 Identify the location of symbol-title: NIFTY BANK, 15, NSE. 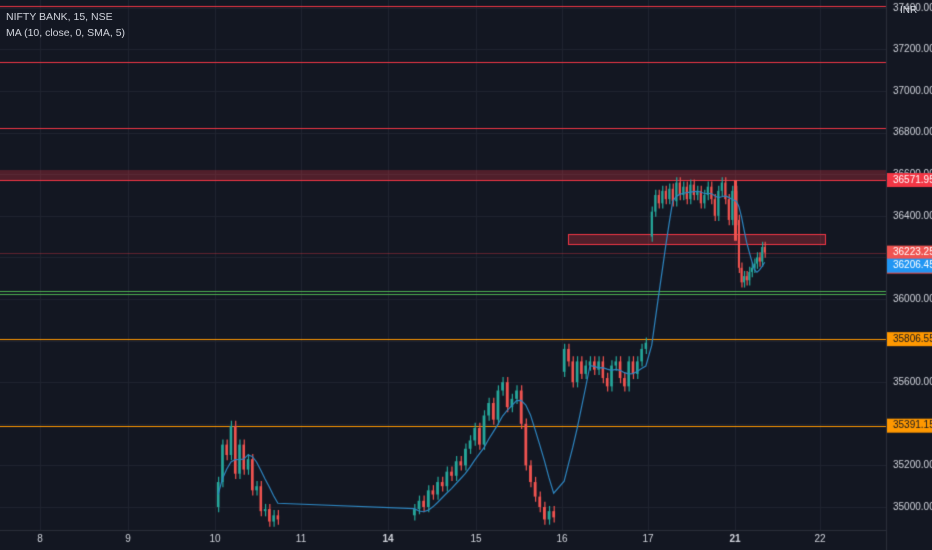
(59, 17).